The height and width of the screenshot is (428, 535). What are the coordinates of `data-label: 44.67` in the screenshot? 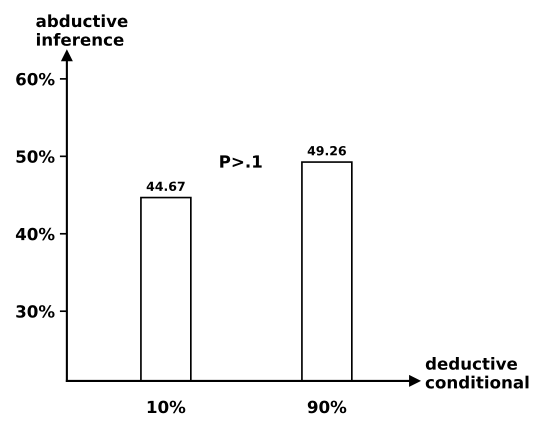 It's located at (165, 187).